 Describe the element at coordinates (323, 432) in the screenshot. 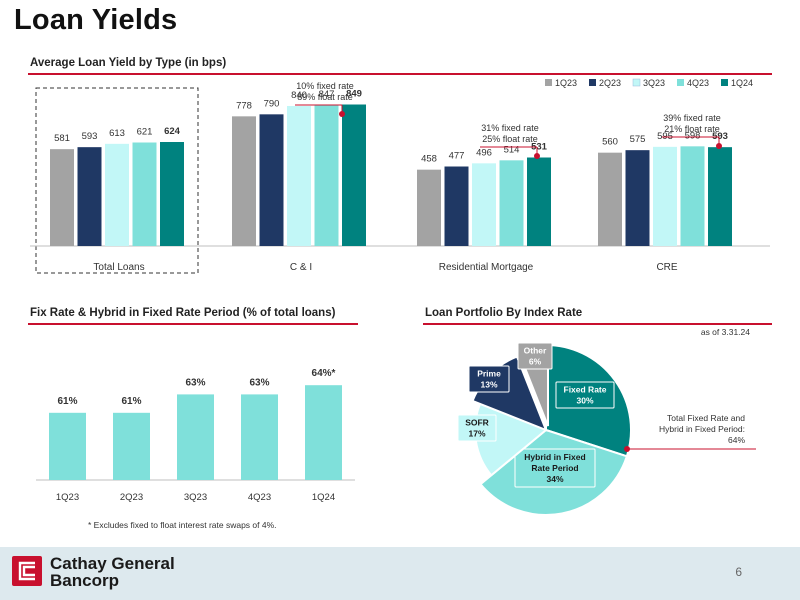

I see `bar-fixed-1q24` at that location.